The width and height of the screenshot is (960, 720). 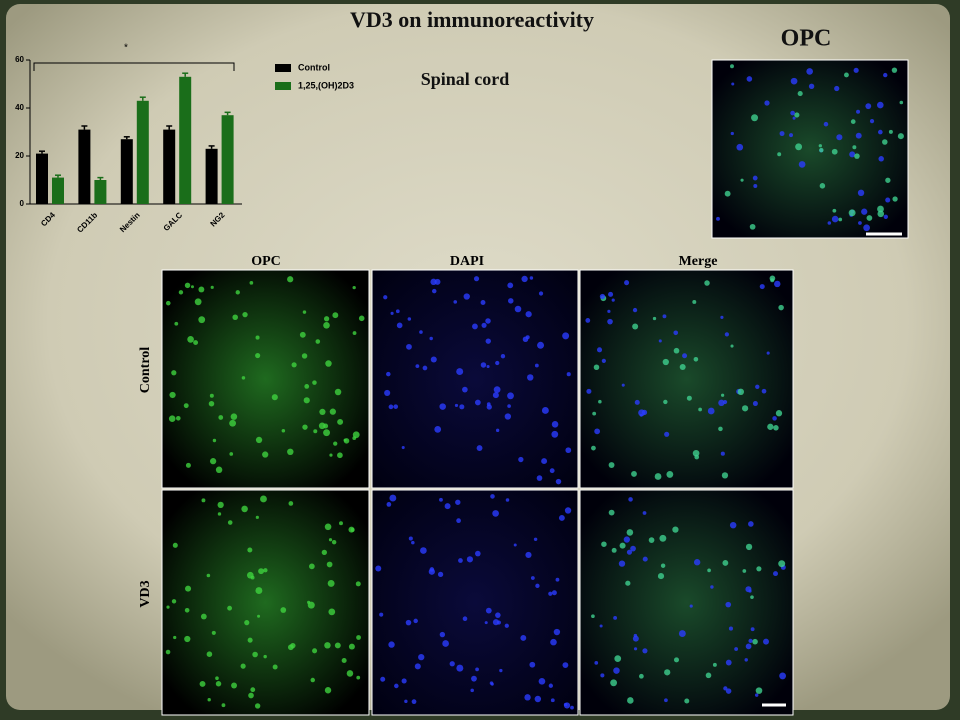 I want to click on significance-bracket, so click(x=134, y=66).